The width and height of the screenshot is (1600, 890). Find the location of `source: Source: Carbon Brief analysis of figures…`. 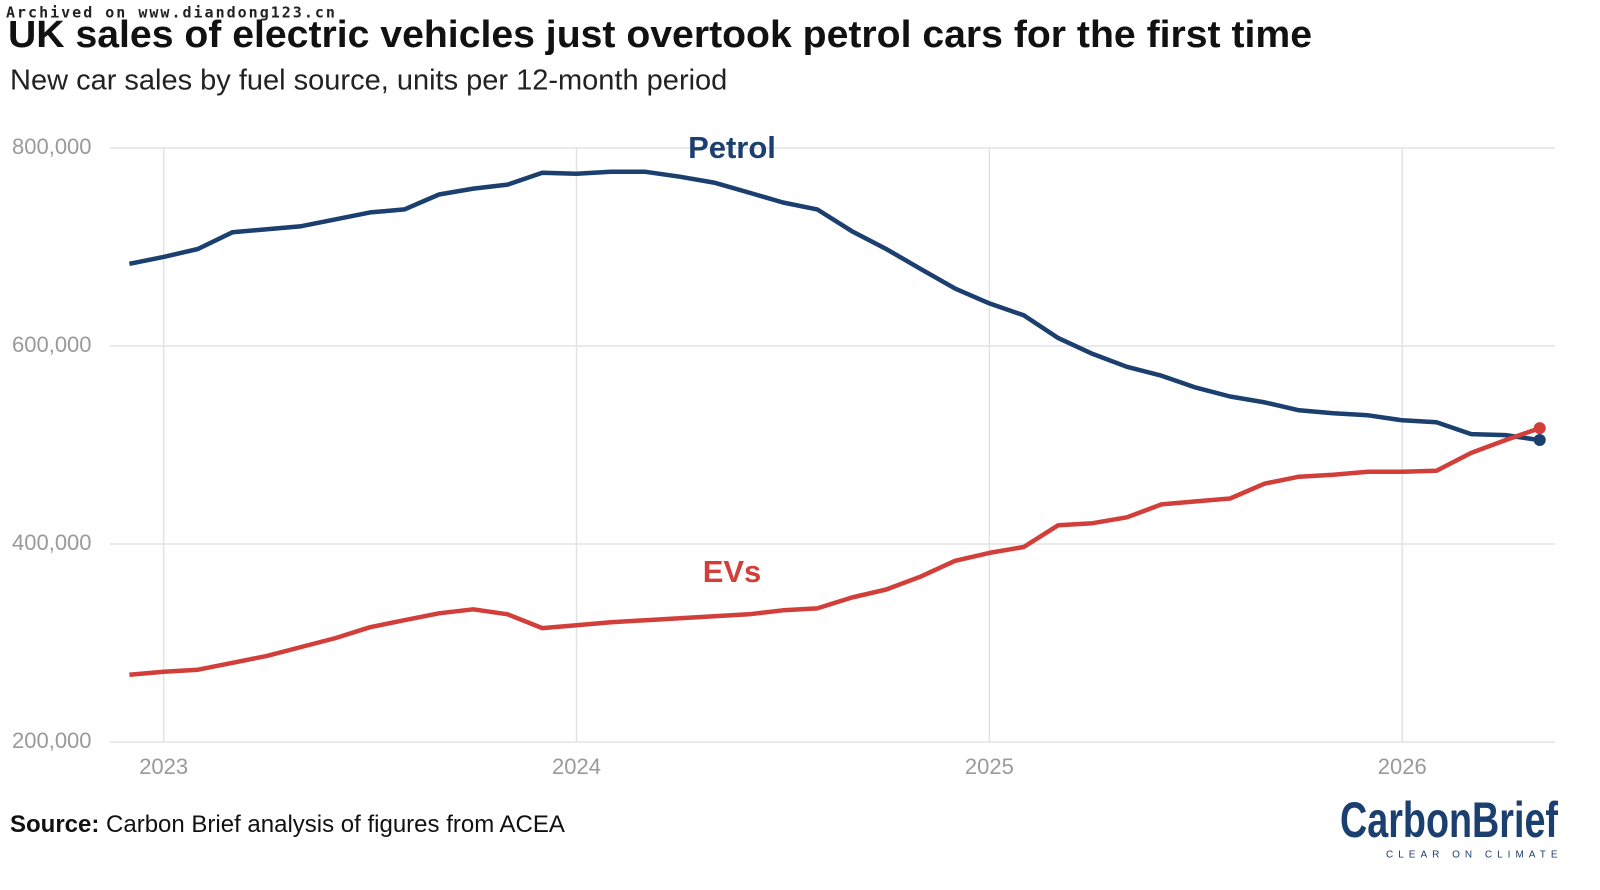

source: Source: Carbon Brief analysis of figures… is located at coordinates (287, 824).